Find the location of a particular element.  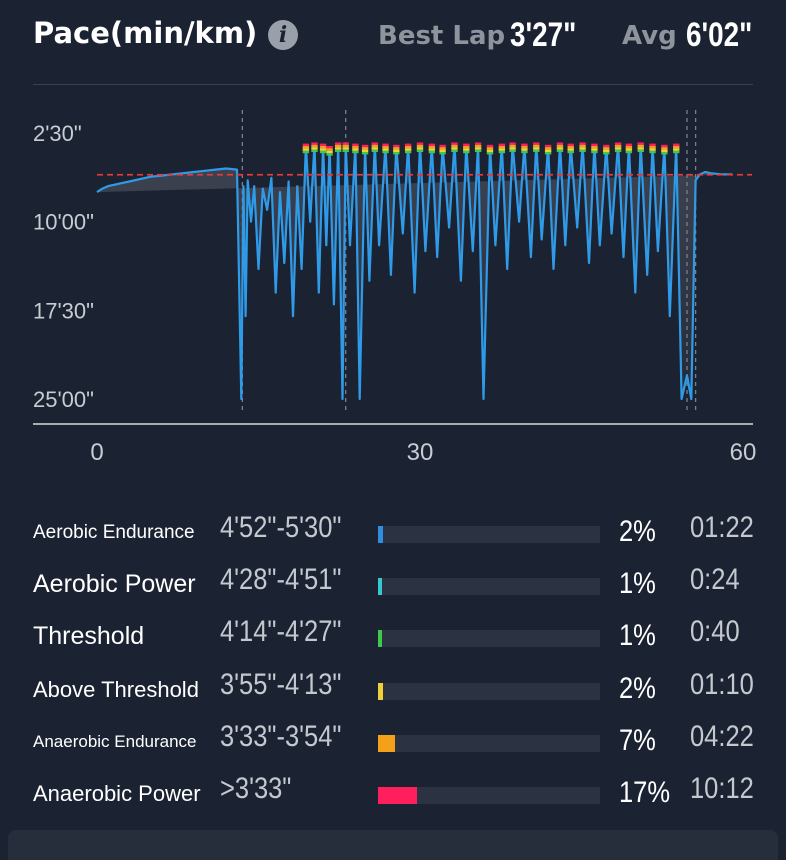

zone-range: >3'33" is located at coordinates (256, 788).